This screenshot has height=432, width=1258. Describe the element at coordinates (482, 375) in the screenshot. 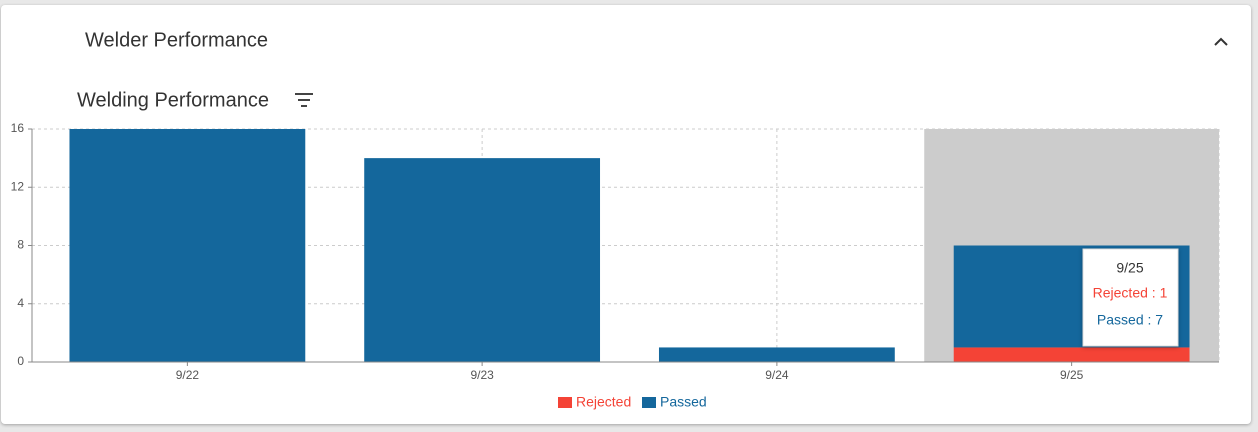

I see `x-tick-label: 9/23` at that location.